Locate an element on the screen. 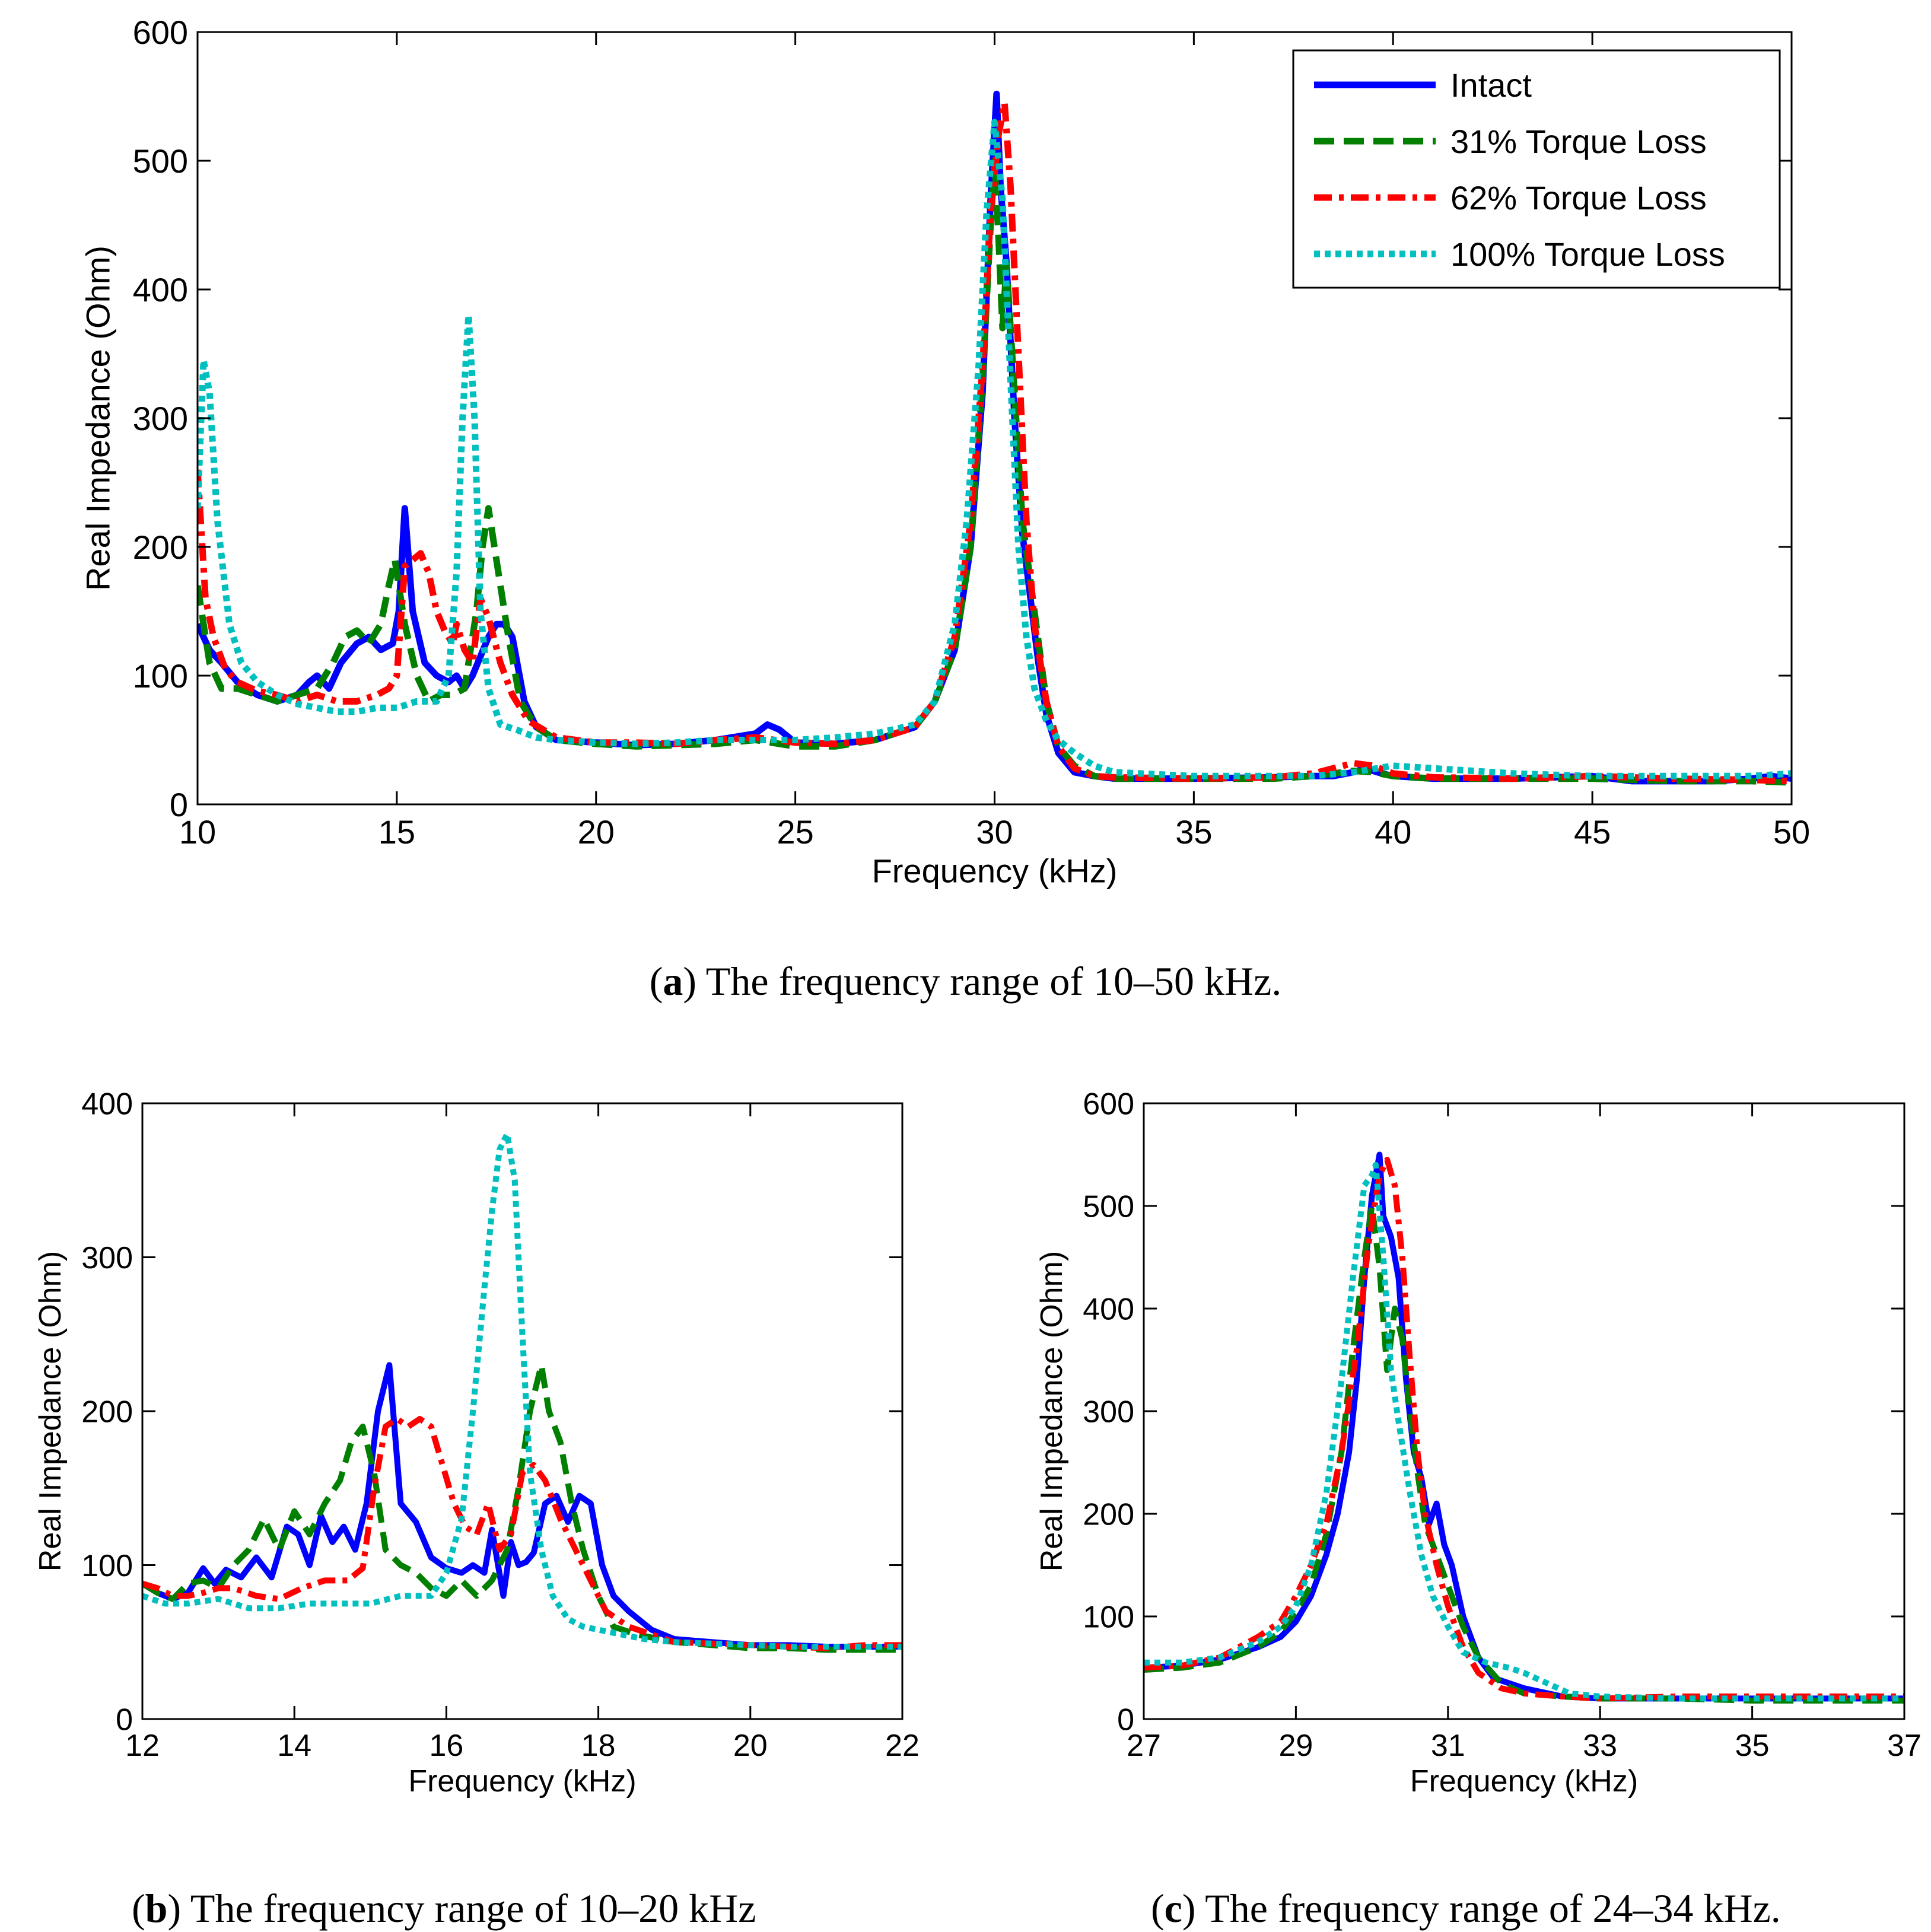 The height and width of the screenshot is (1932, 1931). caption-c: (c) The frequency range of 24–34 kHz. is located at coordinates (1466, 1909).